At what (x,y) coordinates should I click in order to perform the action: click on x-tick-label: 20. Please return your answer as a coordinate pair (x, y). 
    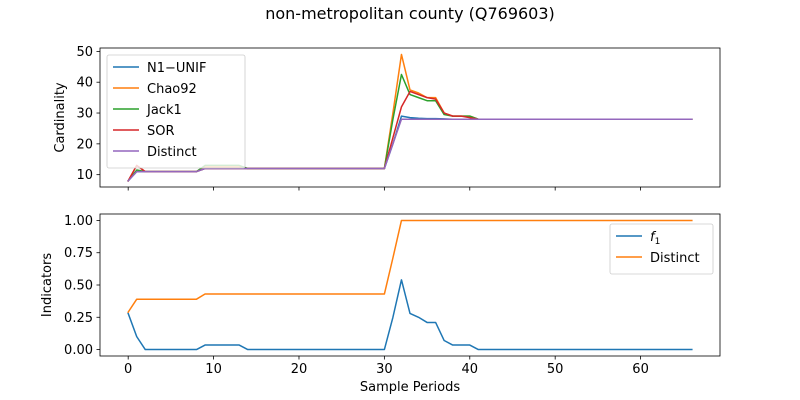
    Looking at the image, I should click on (299, 369).